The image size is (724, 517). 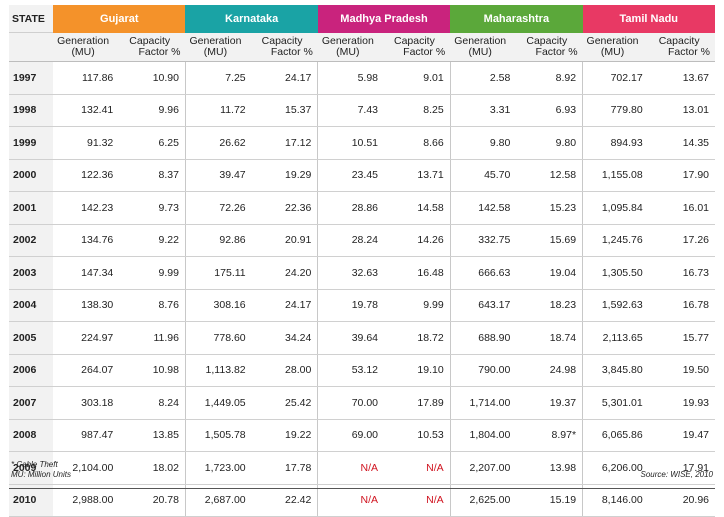 What do you see at coordinates (86, 240) in the screenshot?
I see `generation-cell: 134.76` at bounding box center [86, 240].